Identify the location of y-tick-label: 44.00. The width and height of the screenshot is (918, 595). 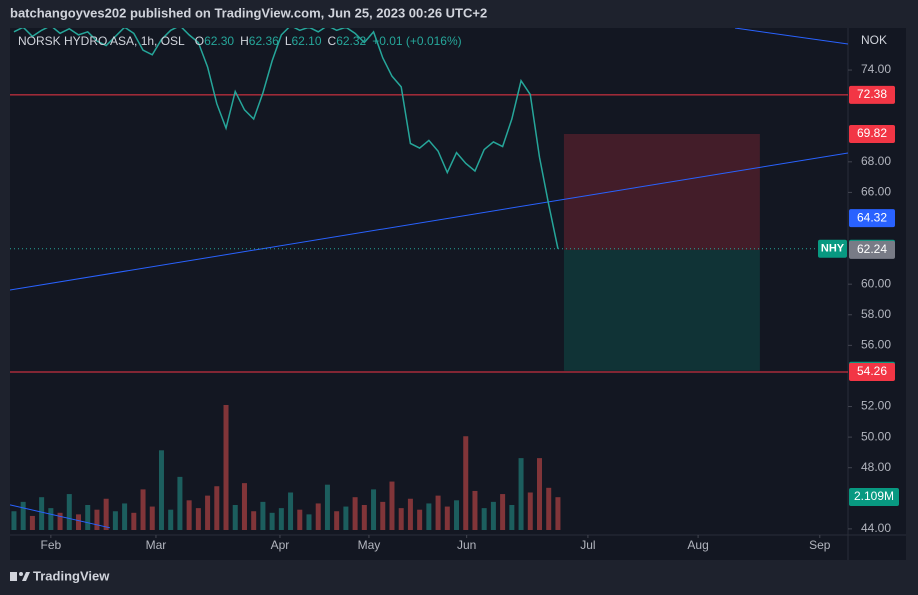
(876, 528).